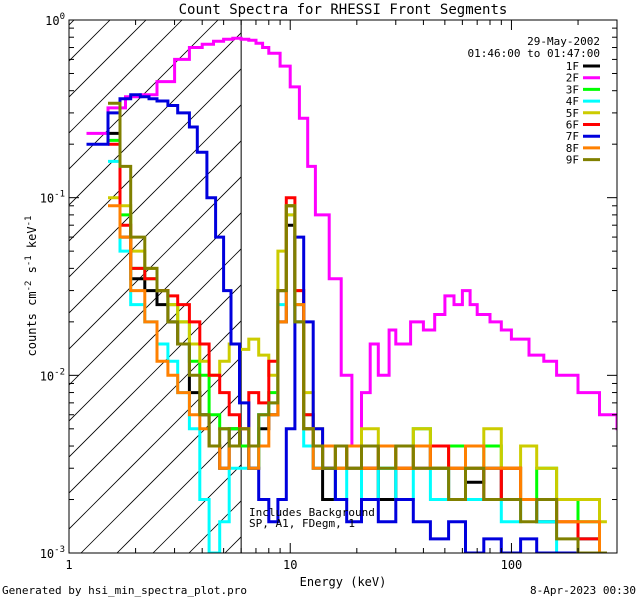 This screenshot has height=600, width=640. Describe the element at coordinates (124, 590) in the screenshot. I see `footer-generated-by: Generated by hsi_min_spectra_plot.pro` at that location.